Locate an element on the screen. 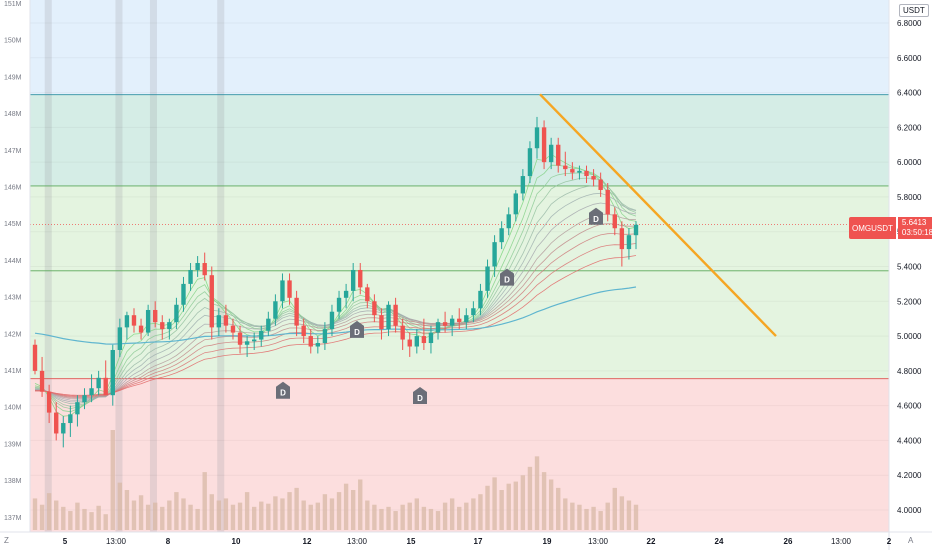  dividend-markers: D D D D D is located at coordinates (439, 305).